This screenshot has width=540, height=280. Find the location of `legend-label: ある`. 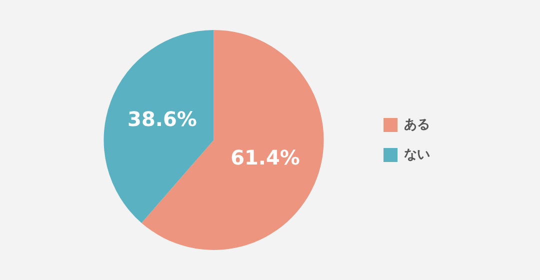

legend-label: ある is located at coordinates (417, 124).